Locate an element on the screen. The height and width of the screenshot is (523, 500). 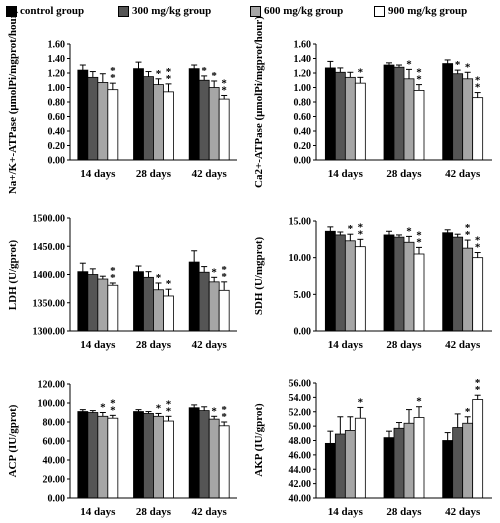
y-tick-label: 0.60 is located at coordinates (57, 117).